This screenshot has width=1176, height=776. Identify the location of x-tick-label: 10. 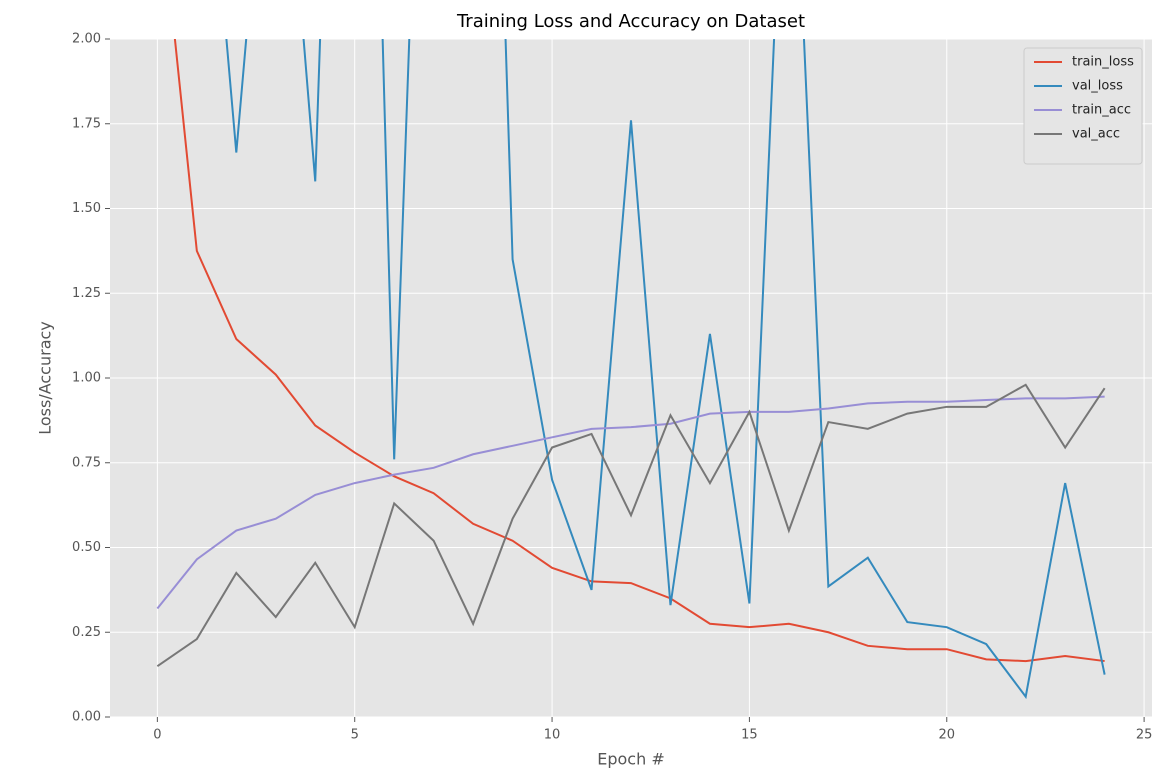
(552, 735).